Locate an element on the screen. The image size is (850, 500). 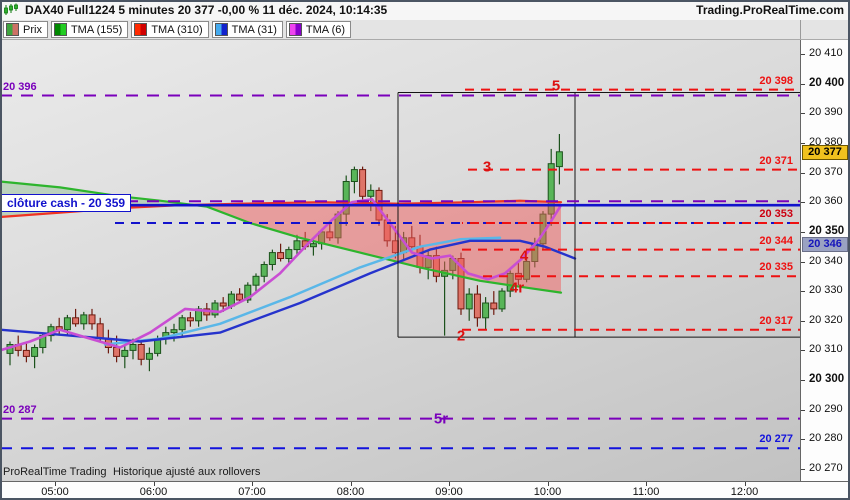
pivot-annotation-5: 5 is located at coordinates (556, 86).